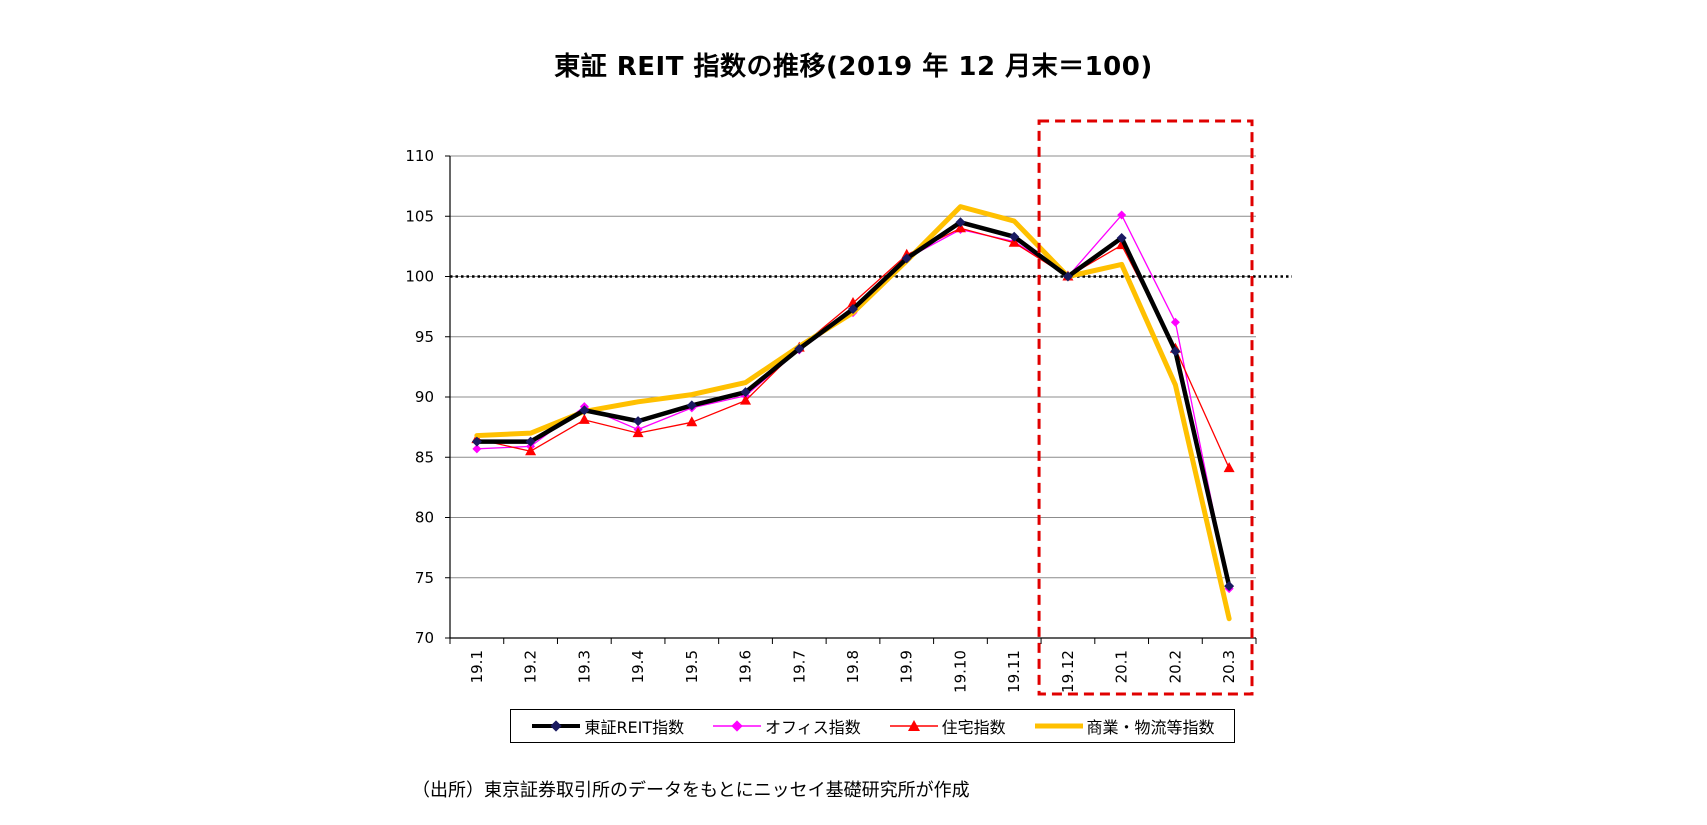  I want to click on legend-label-residential: 住宅指数, so click(973, 727).